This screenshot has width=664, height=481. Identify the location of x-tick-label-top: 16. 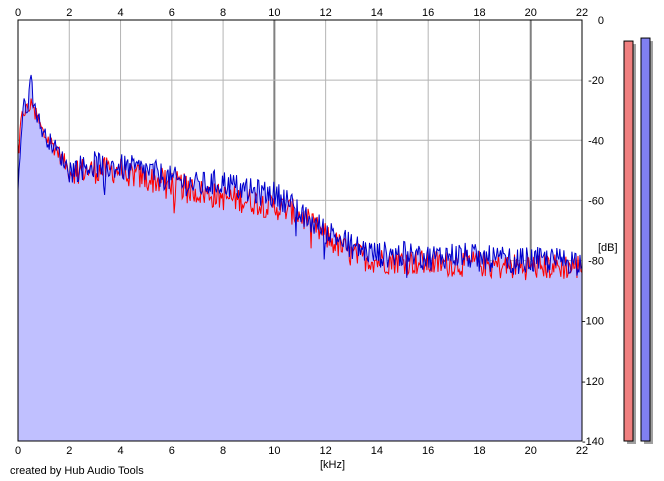
(428, 13).